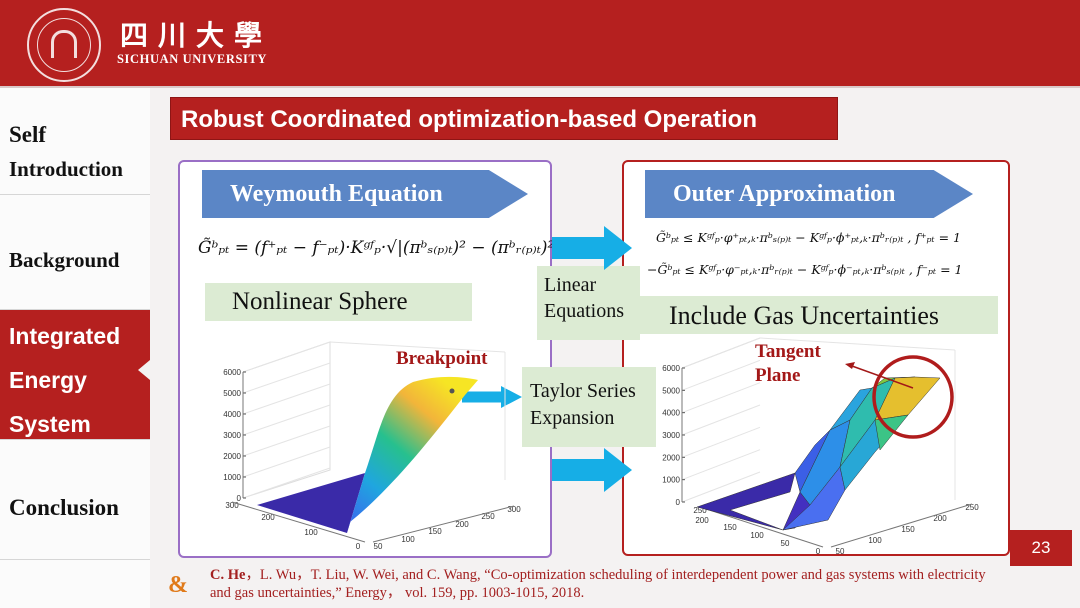 The image size is (1080, 608). I want to click on university-name-cn: 四川大學, so click(196, 35).